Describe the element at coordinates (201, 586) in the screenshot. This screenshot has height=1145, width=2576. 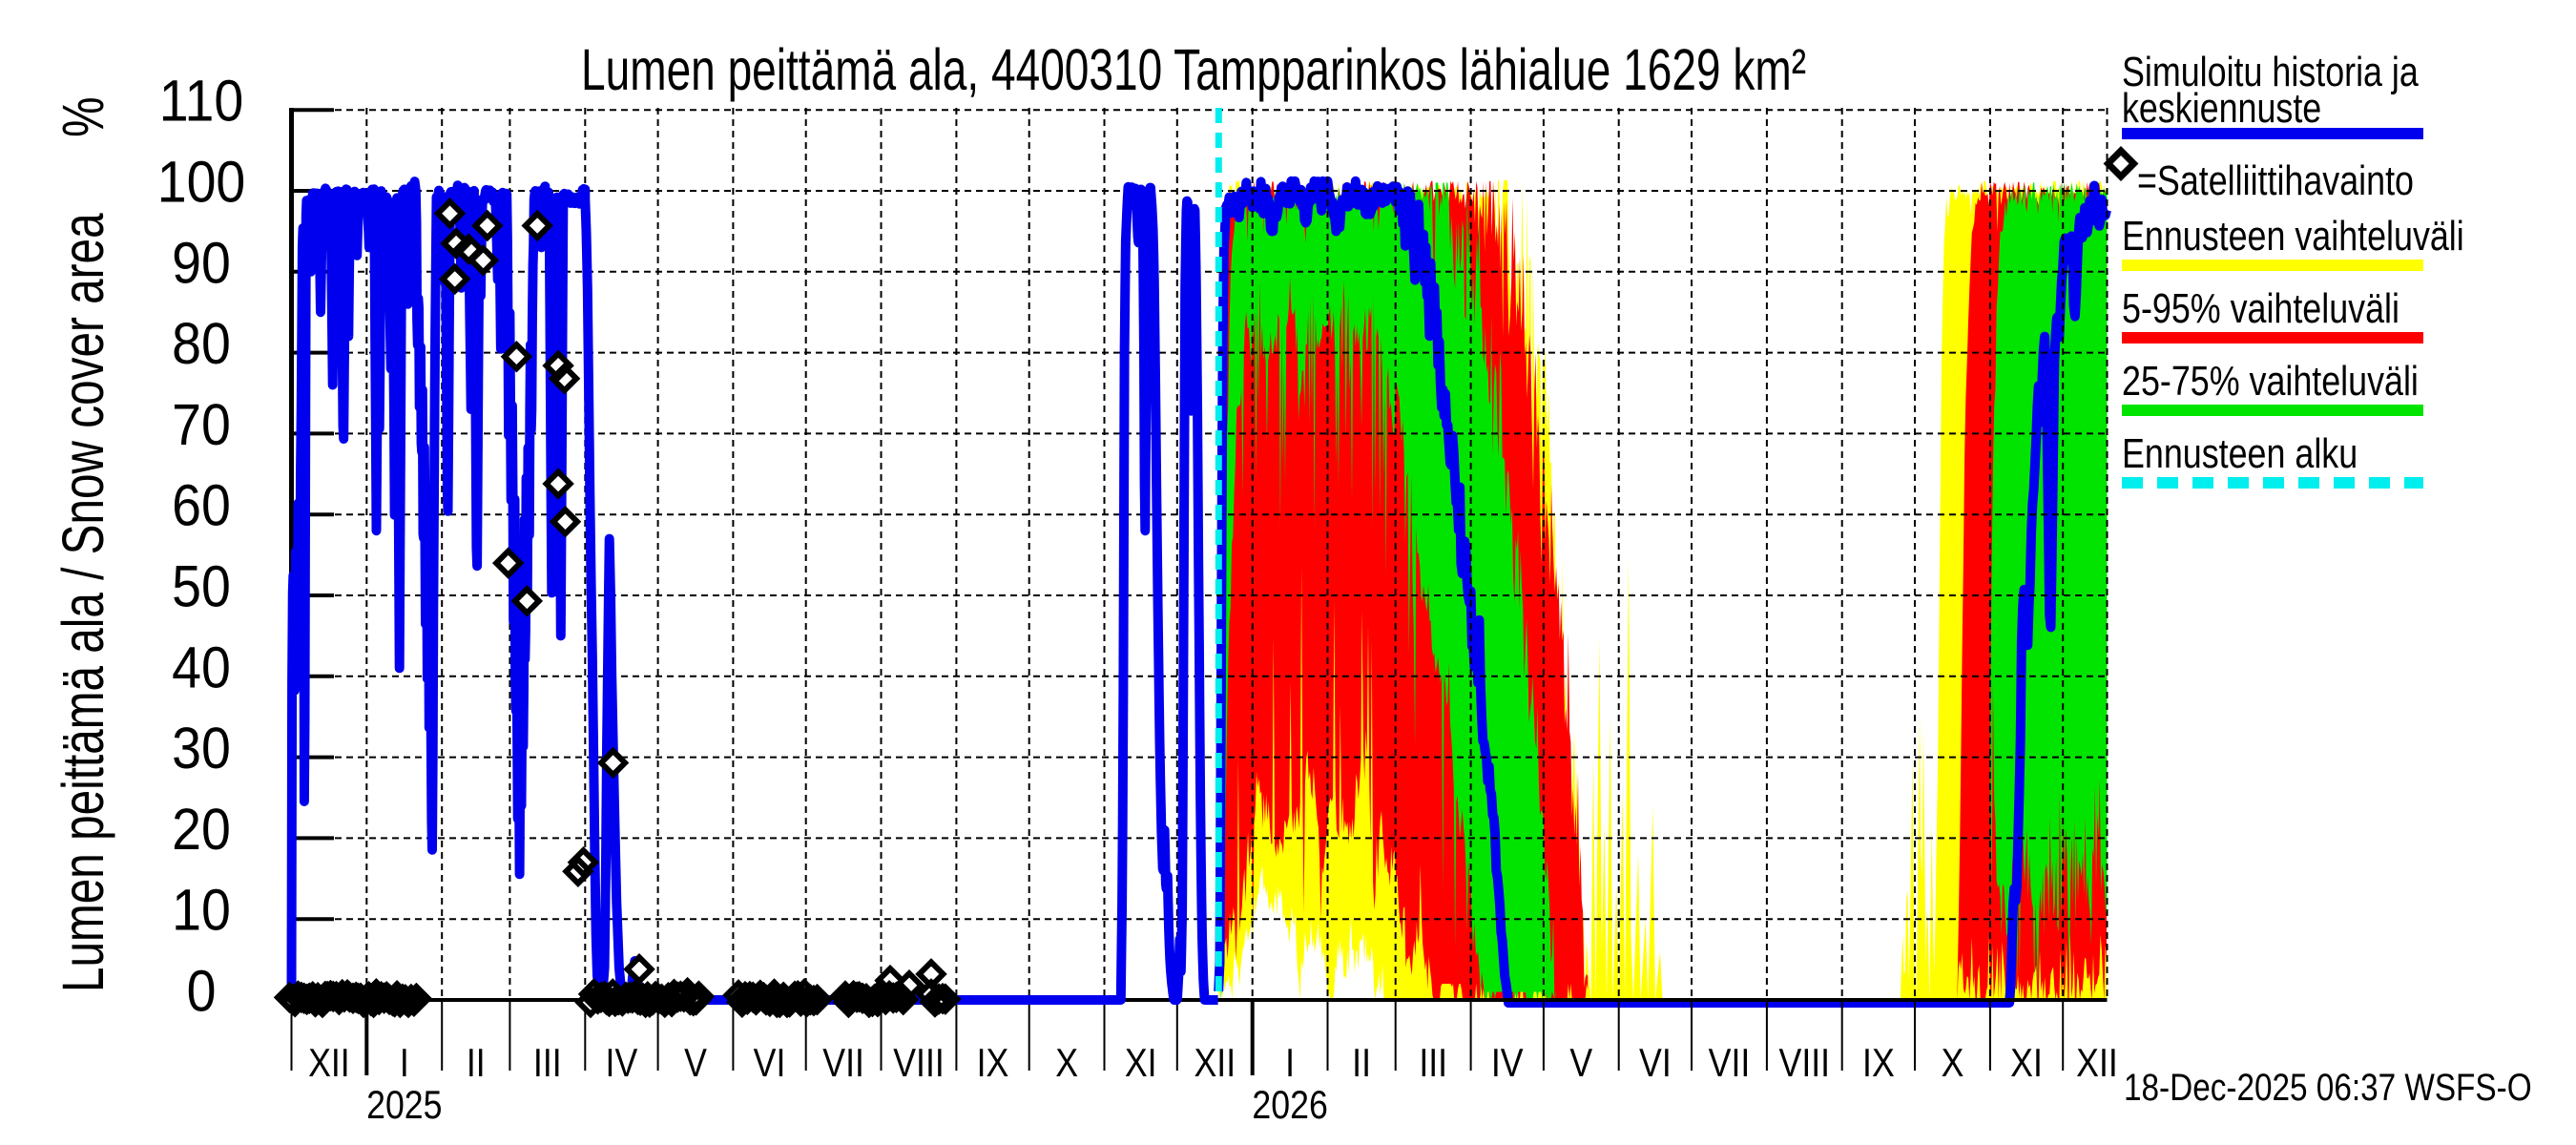
I see `svg-text: 50` at that location.